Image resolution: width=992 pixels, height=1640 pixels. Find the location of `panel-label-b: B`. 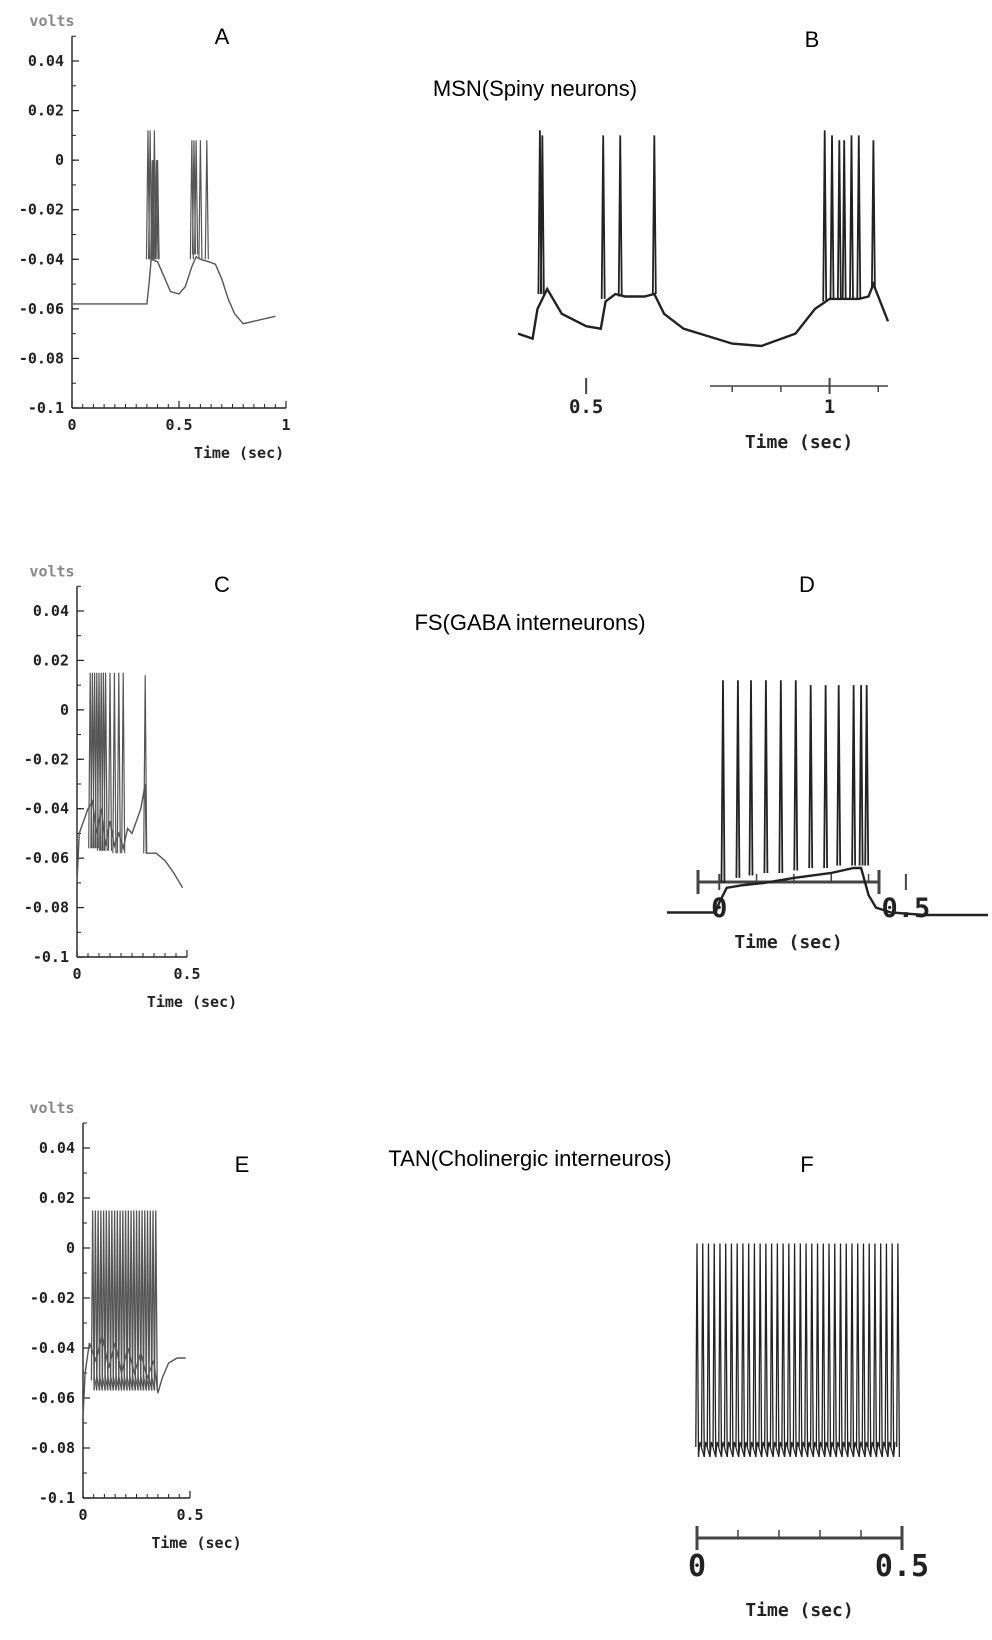

panel-label-b: B is located at coordinates (812, 39).